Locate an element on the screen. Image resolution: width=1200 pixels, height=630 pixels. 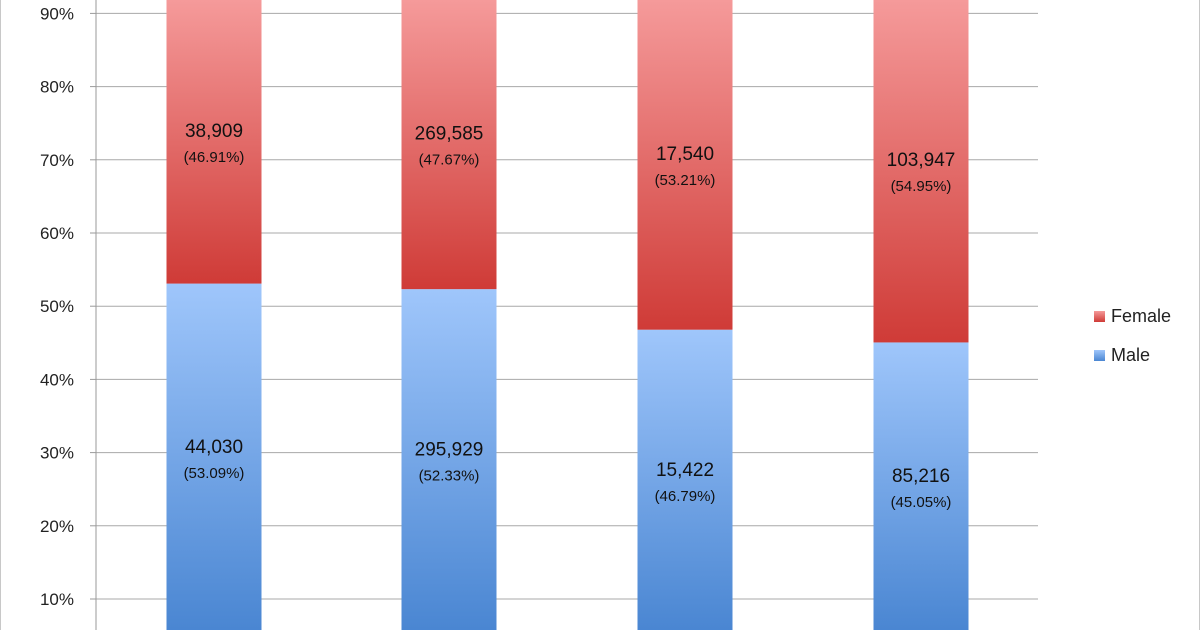
data-label-female-percent: (47.67%) is located at coordinates (449, 160).